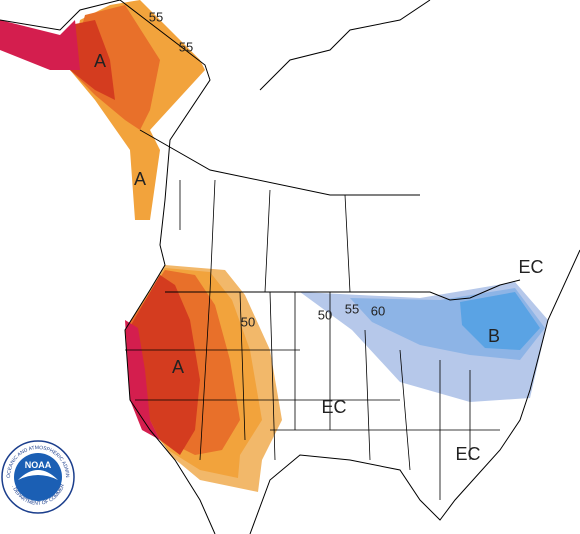 The width and height of the screenshot is (580, 534). I want to click on logo-gull, so click(38, 475).